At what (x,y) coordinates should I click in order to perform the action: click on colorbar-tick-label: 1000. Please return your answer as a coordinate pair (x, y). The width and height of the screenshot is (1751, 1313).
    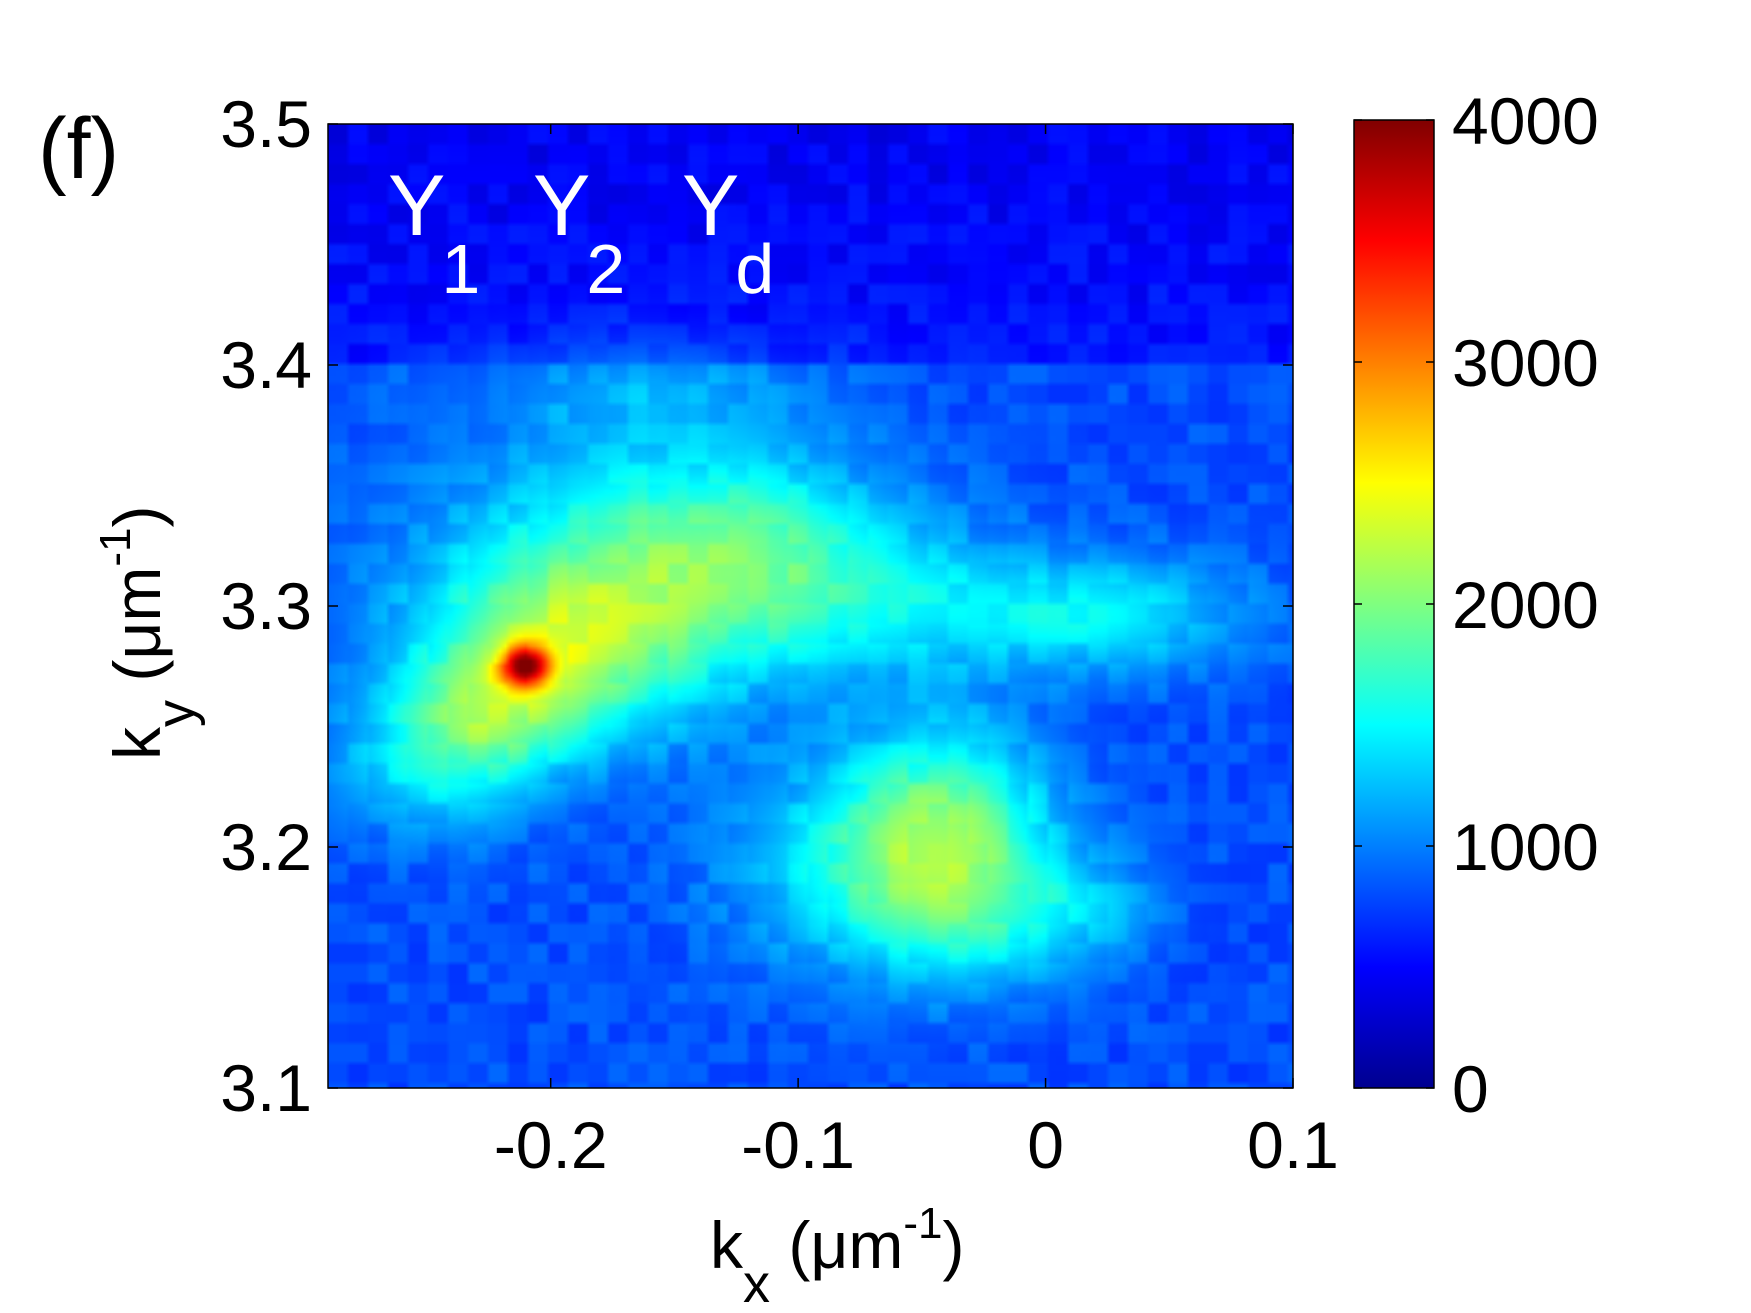
    Looking at the image, I should click on (1525, 847).